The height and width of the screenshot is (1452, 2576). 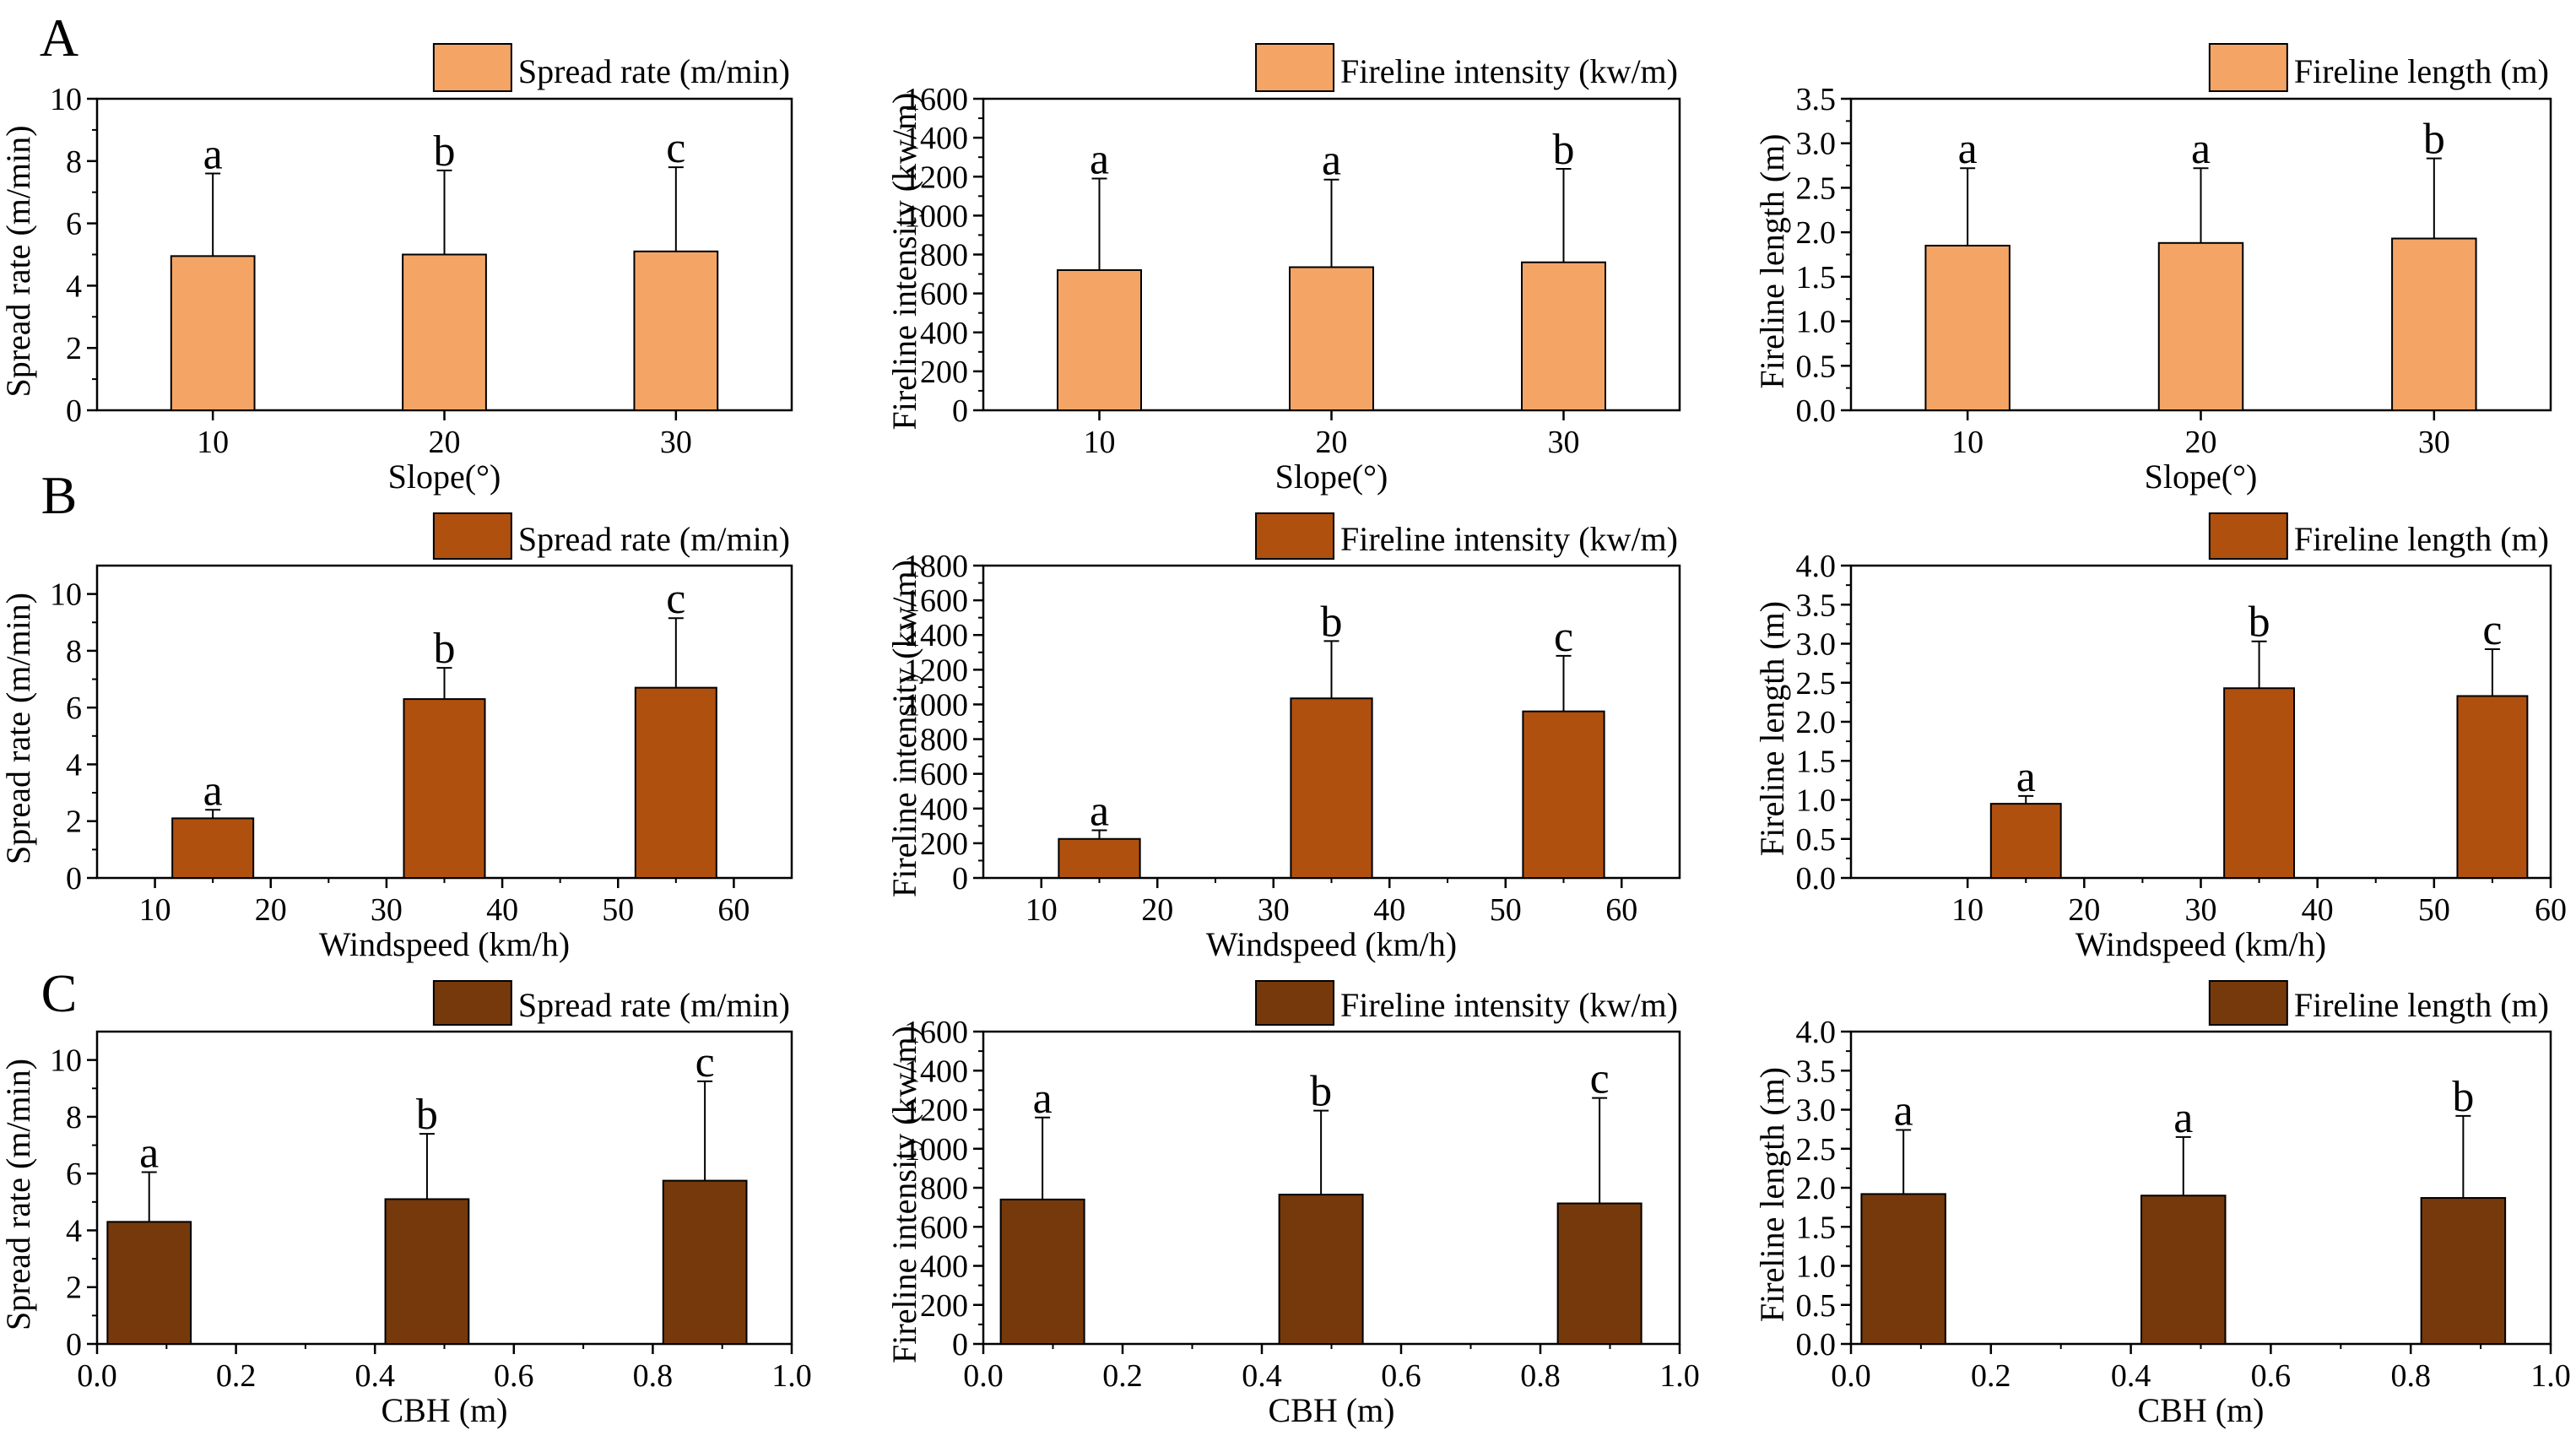 I want to click on x-tick-label: 0.0, so click(x=1851, y=1376).